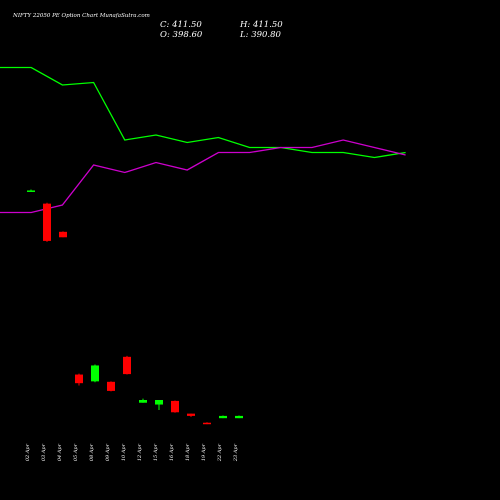 This screenshot has width=500, height=500. Describe the element at coordinates (260, 35) in the screenshot. I see `low-value: L: 390.80` at that location.